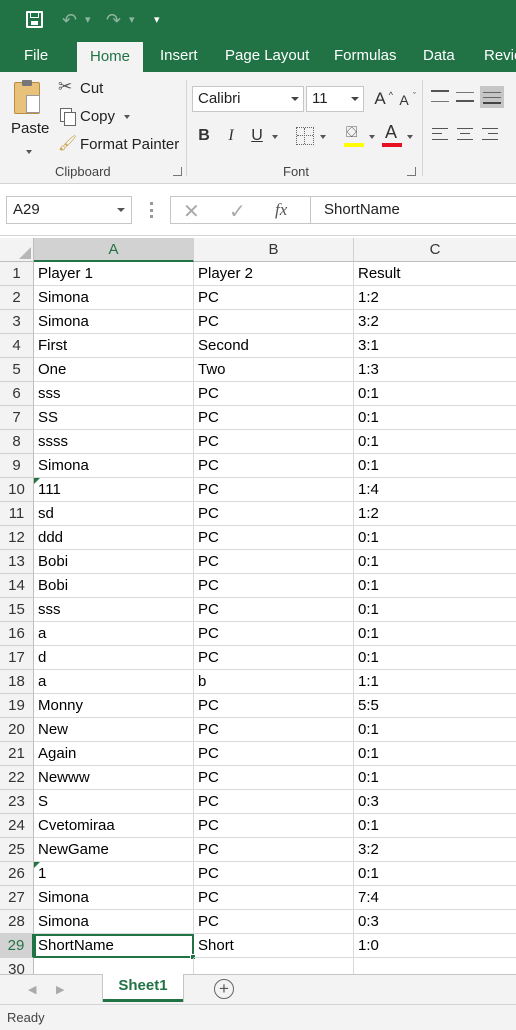 The image size is (516, 1030). I want to click on cell-b5: Two, so click(274, 370).